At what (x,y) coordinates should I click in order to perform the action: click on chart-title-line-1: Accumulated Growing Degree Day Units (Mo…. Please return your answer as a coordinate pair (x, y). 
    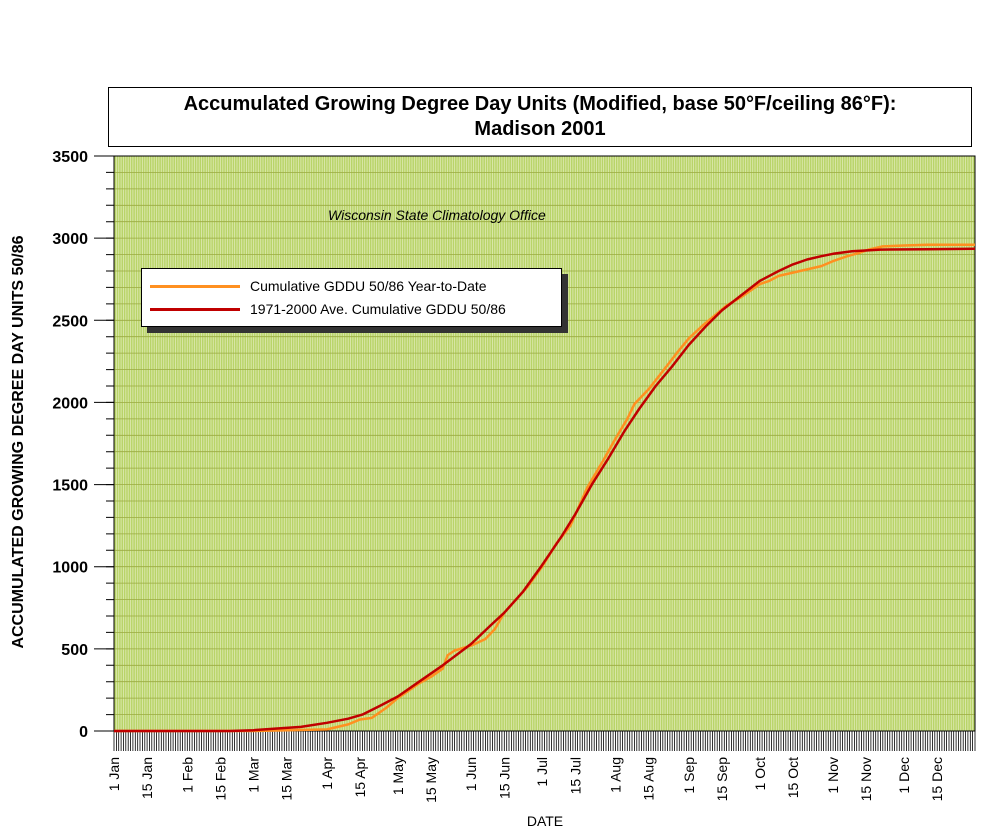
    Looking at the image, I should click on (540, 104).